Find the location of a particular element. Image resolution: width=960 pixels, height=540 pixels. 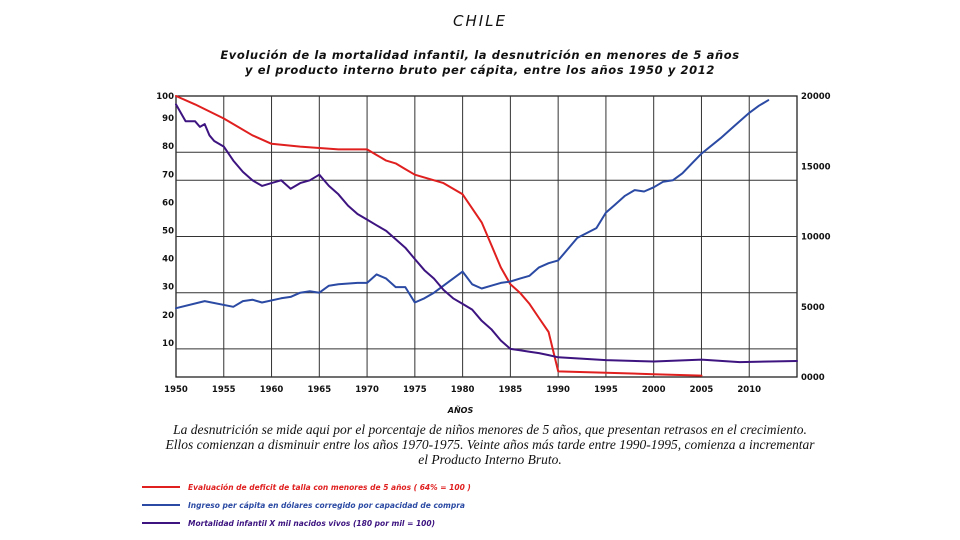

x-tick-label: 1950 is located at coordinates (176, 390).